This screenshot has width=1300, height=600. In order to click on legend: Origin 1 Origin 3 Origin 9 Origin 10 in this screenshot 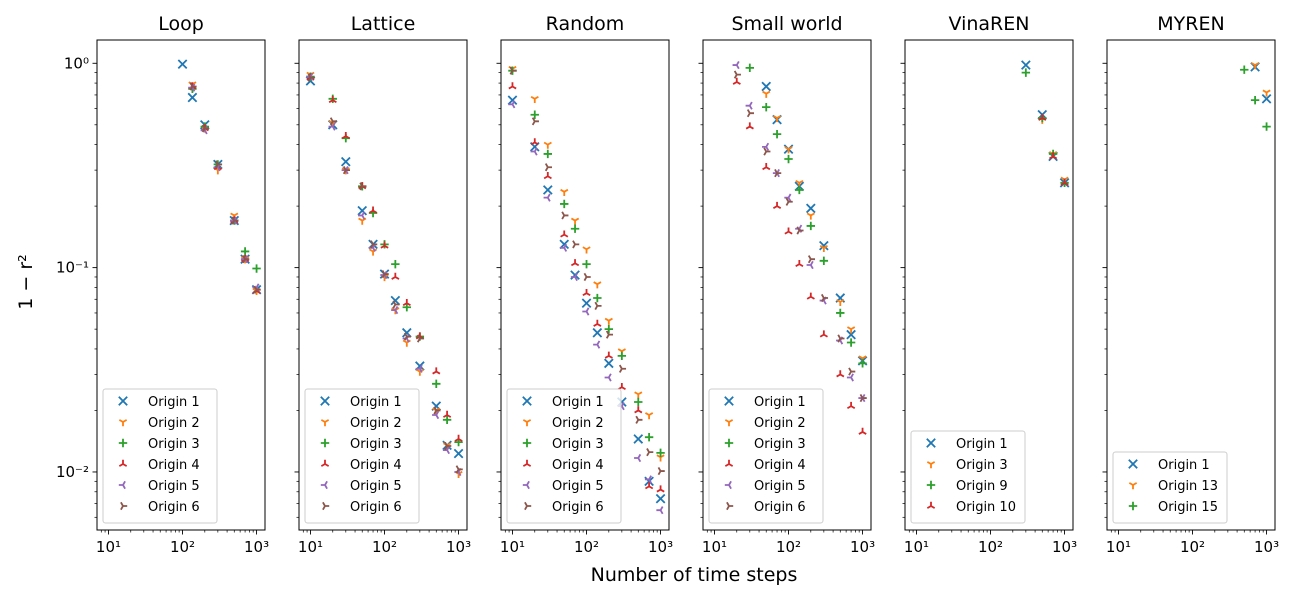, I will do `click(968, 477)`.